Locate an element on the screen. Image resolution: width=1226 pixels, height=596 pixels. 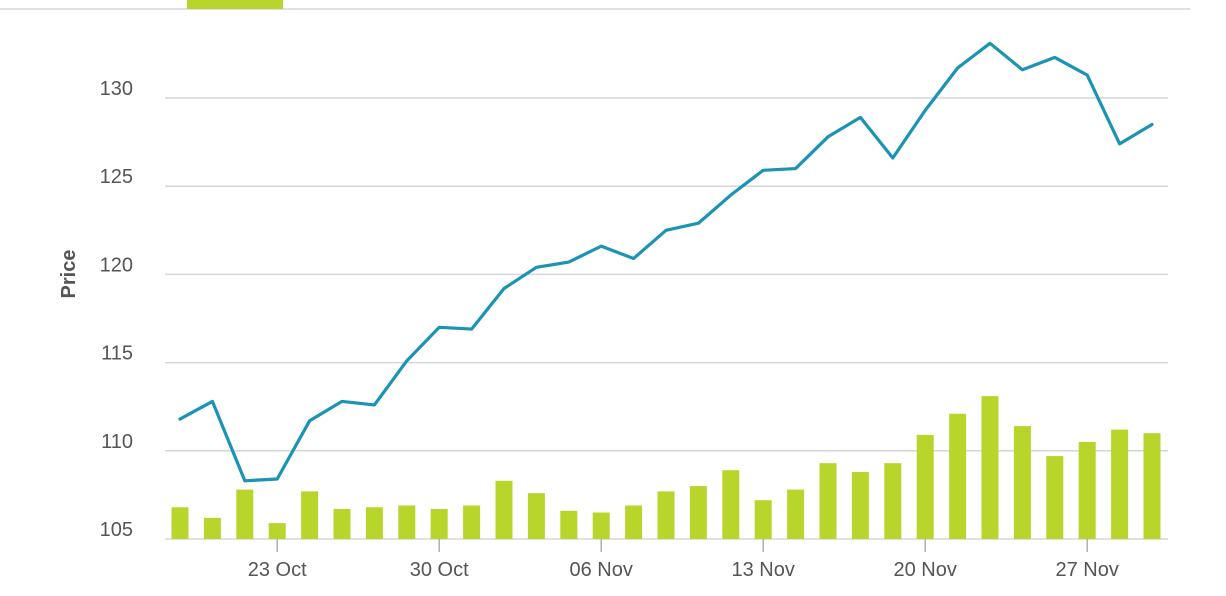
y-tick-label: 125 is located at coordinates (116, 177).